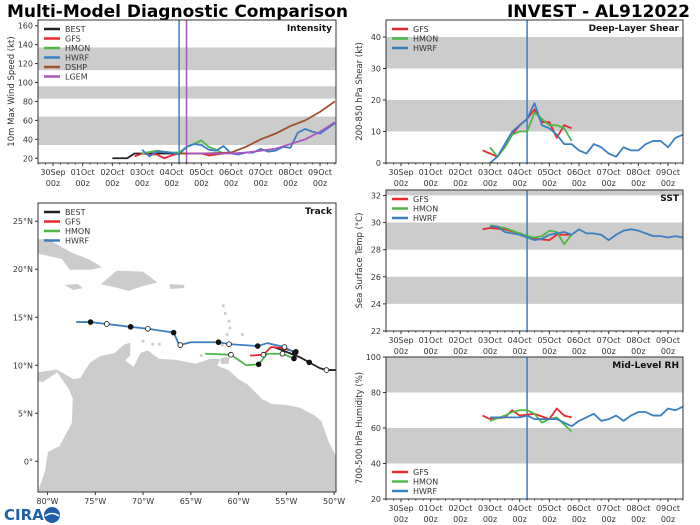 This screenshot has height=525, width=700. Describe the element at coordinates (460, 340) in the screenshot. I see `x-tick-label-date: 02Oct` at that location.